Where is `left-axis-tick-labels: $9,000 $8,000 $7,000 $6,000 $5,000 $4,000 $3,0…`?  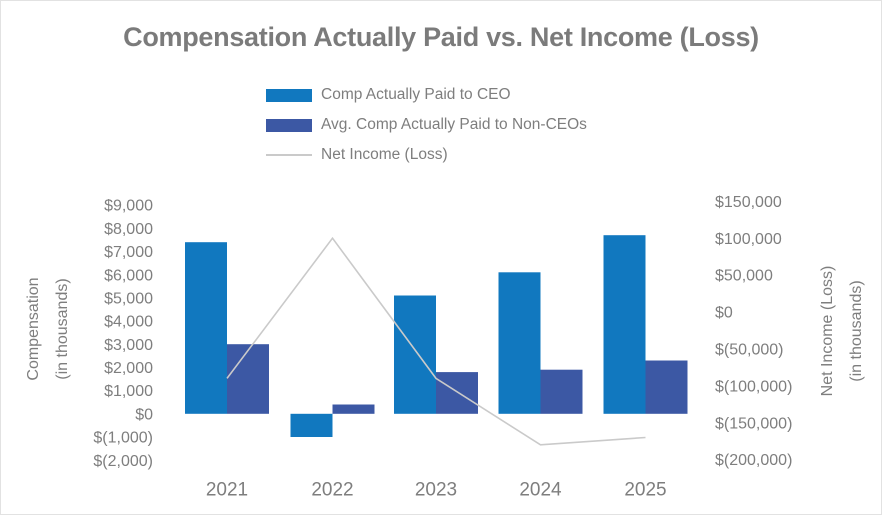 left-axis-tick-labels: $9,000 $8,000 $7,000 $6,000 $5,000 $4,000 $3,0… is located at coordinates (123, 334).